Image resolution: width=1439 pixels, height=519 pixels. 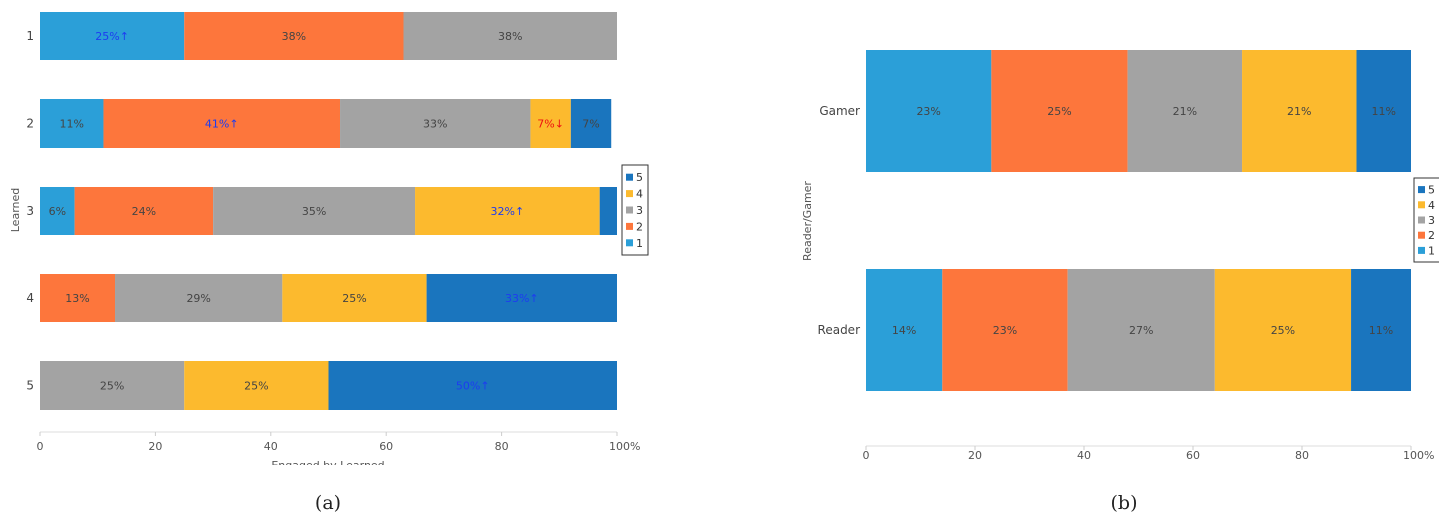 What do you see at coordinates (1418, 455) in the screenshot?
I see `chart-b-x-tick-label: 100%` at bounding box center [1418, 455].